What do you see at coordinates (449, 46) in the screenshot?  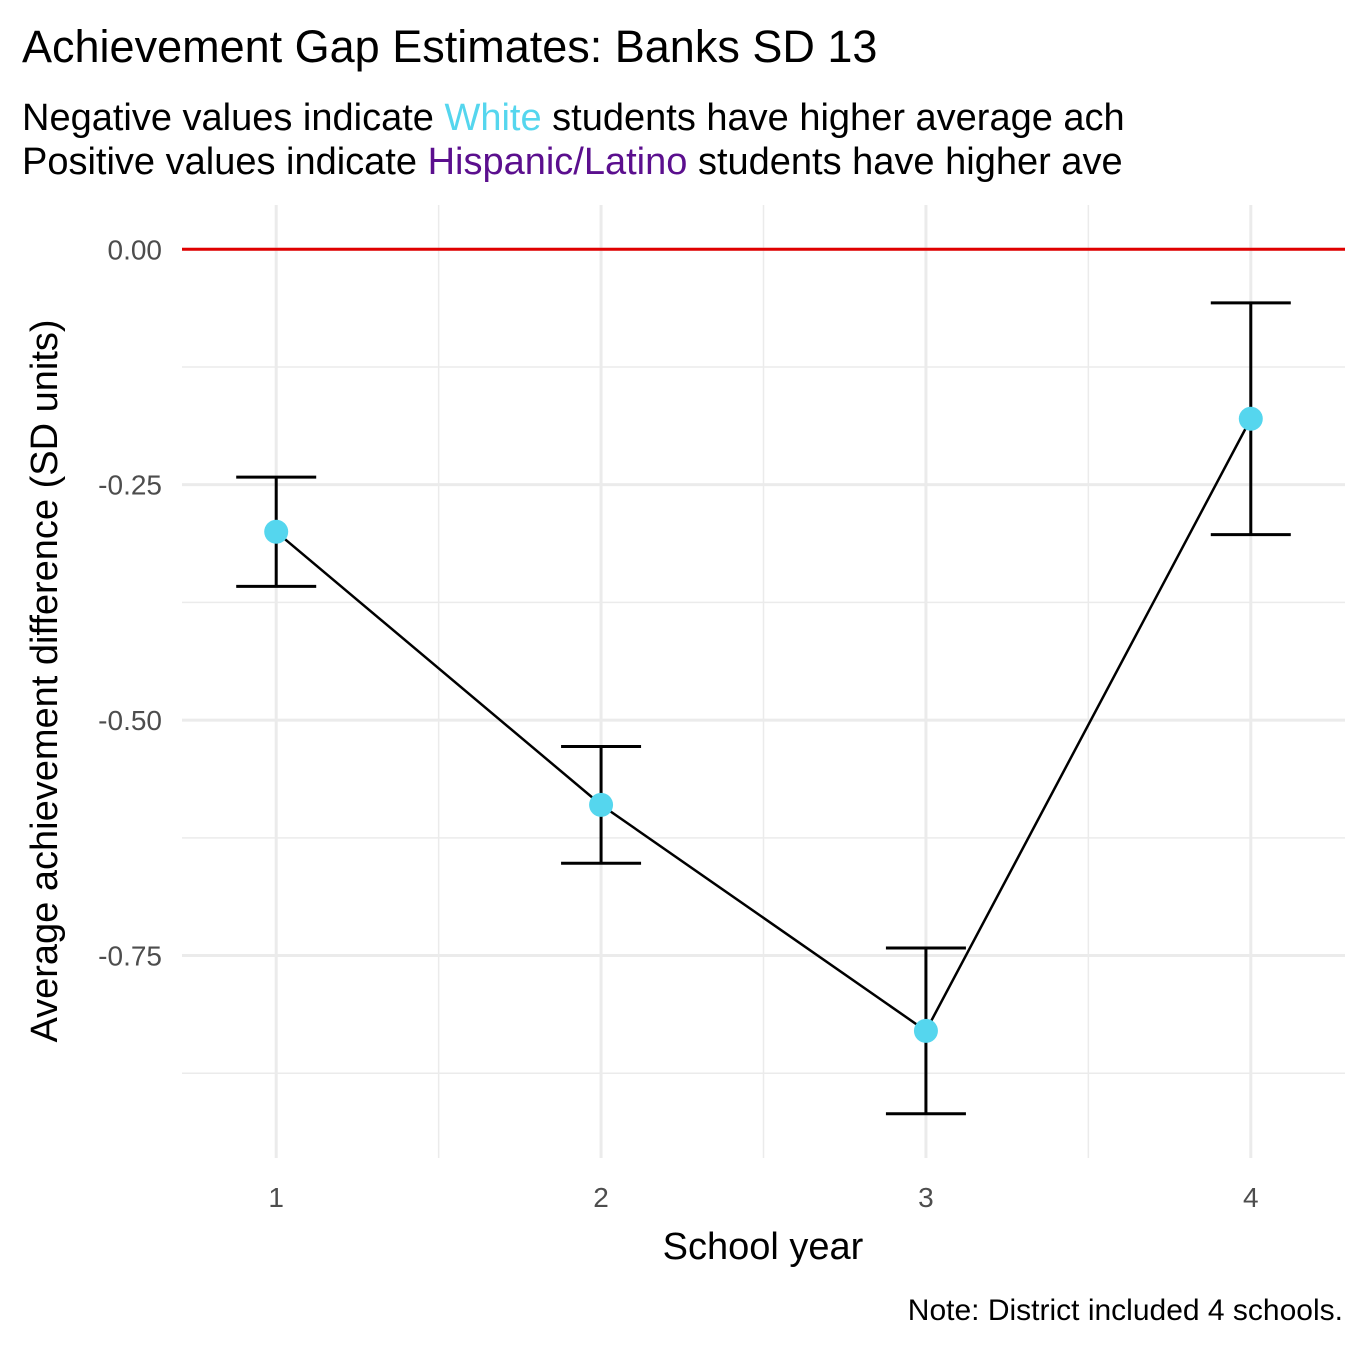 I see `chart-title: Achievement Gap Estimates: Banks SD 13` at bounding box center [449, 46].